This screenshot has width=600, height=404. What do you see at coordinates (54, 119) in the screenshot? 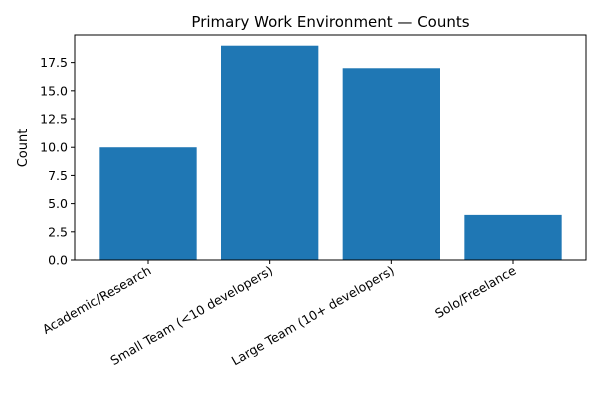
I see `y-tick-label-5: 12.5` at bounding box center [54, 119].